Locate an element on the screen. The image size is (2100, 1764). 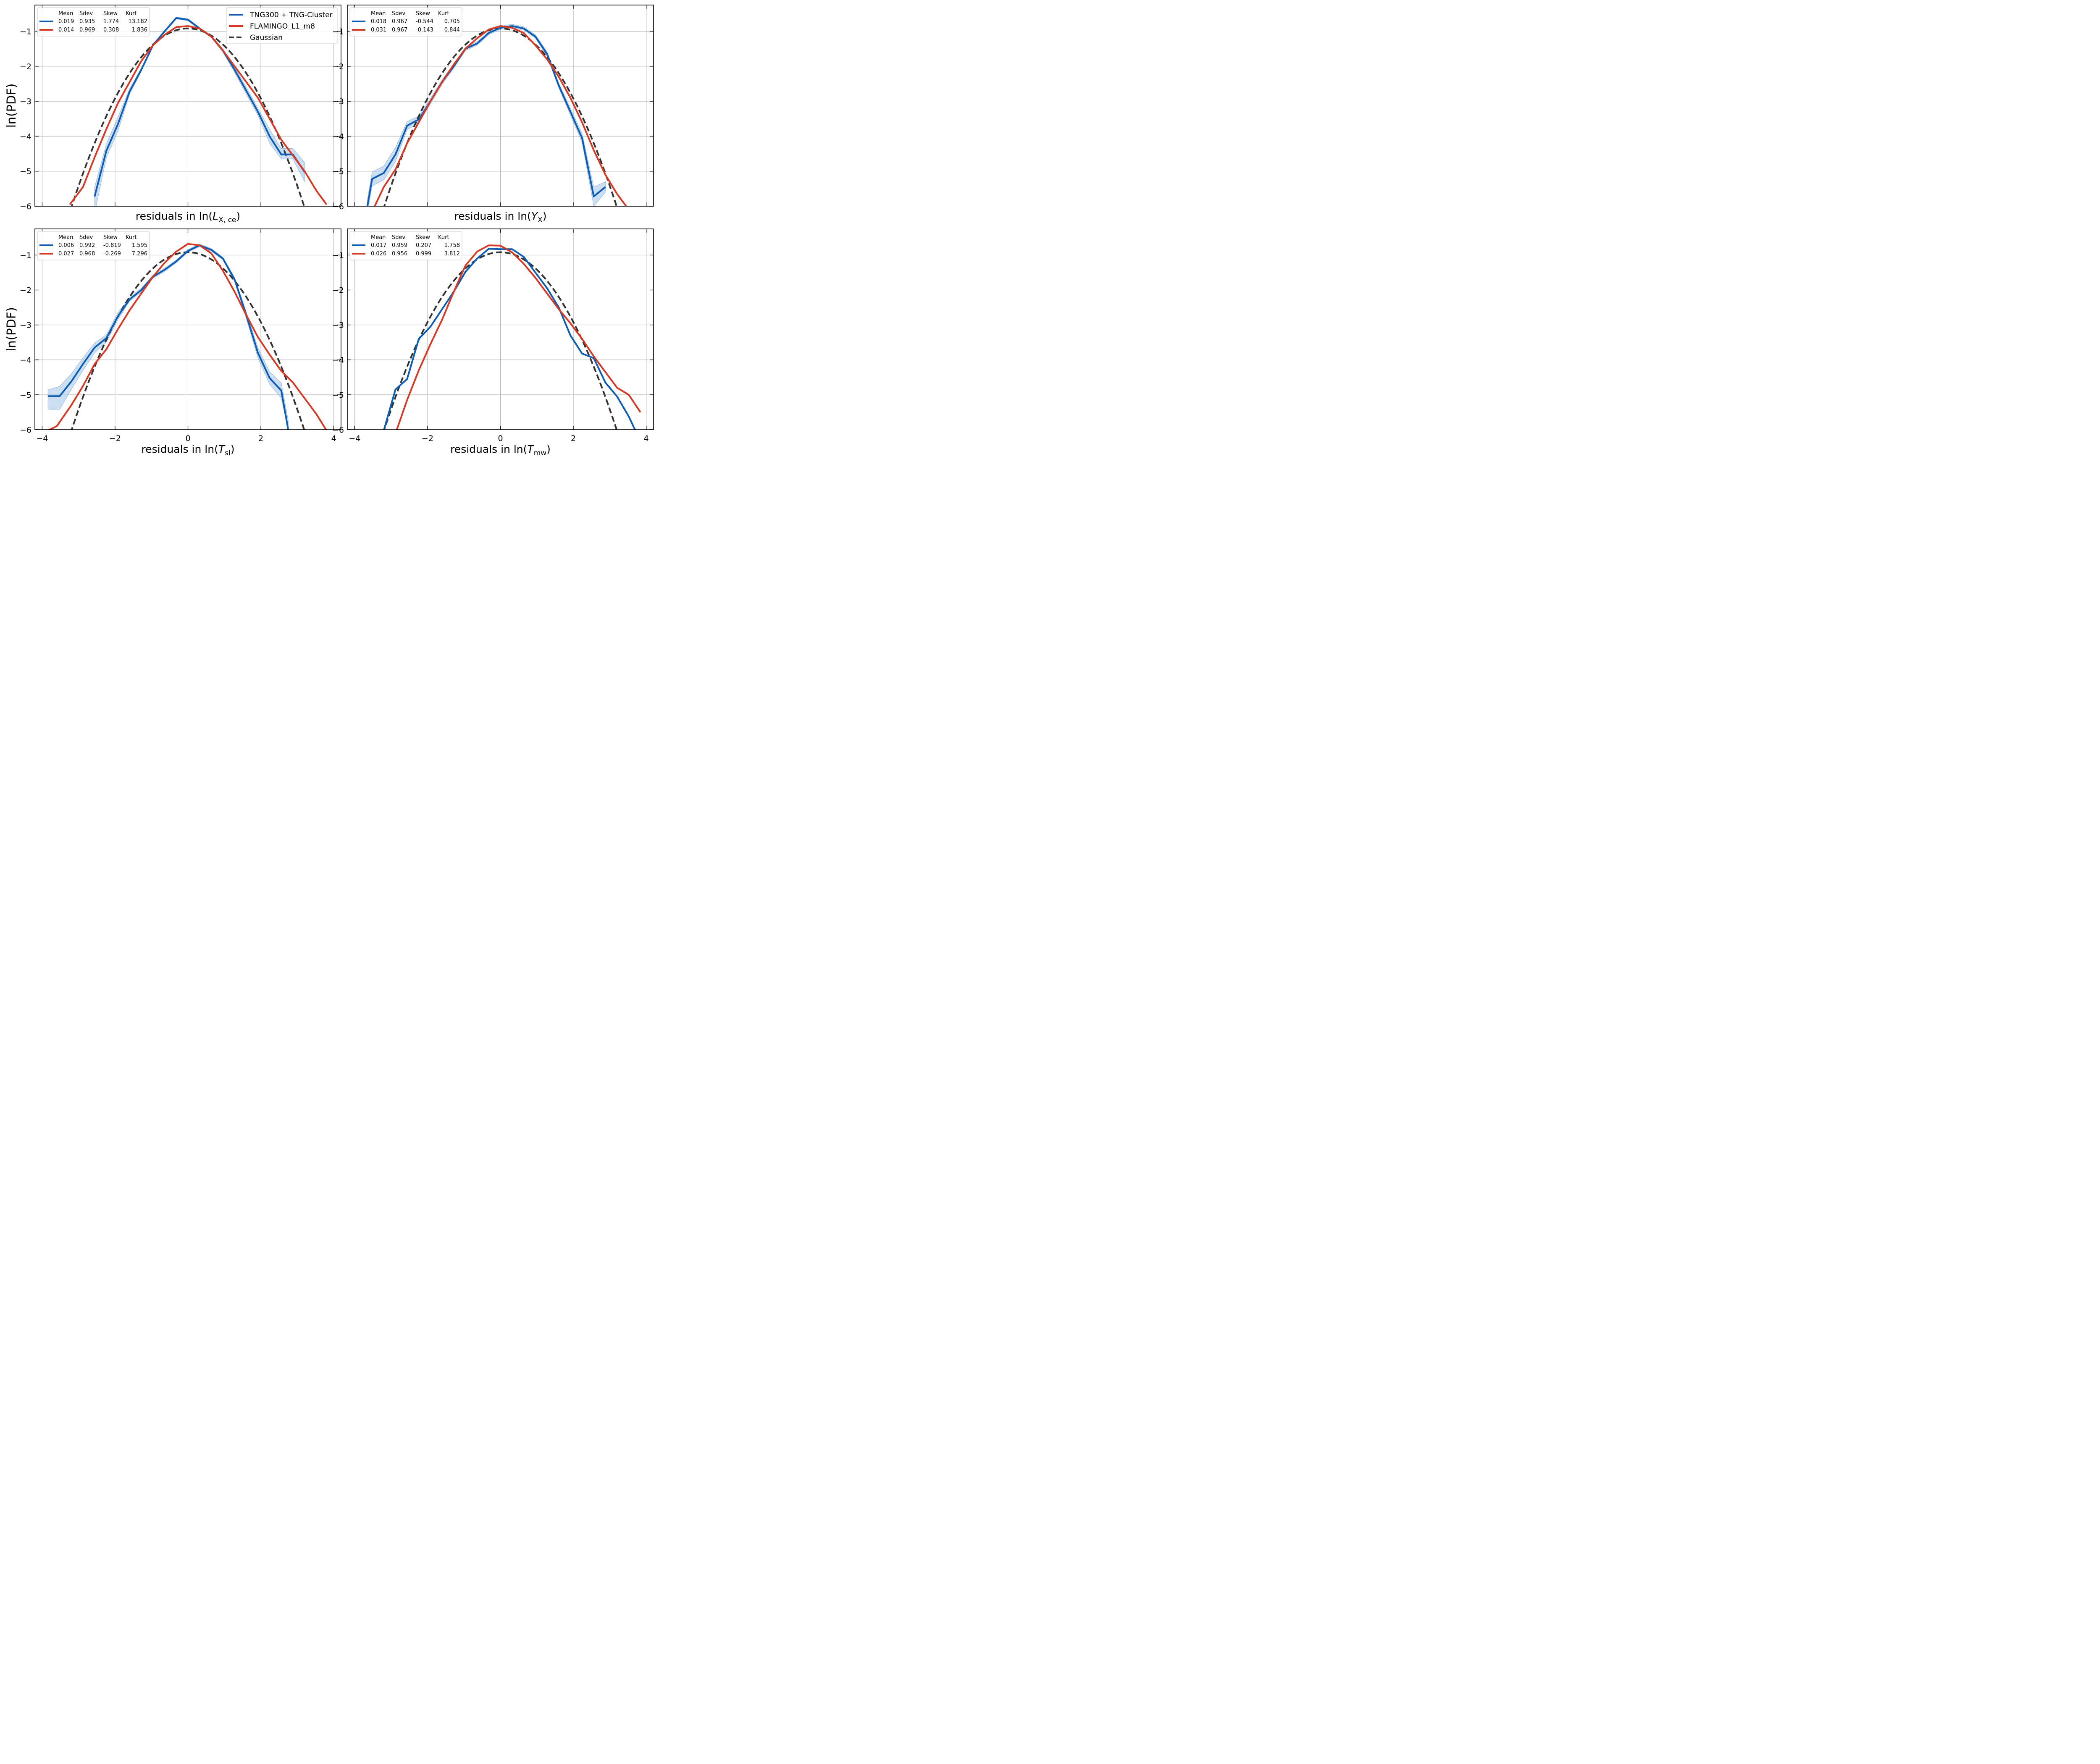
x-axis-label-sub: X, ce is located at coordinates (227, 220).